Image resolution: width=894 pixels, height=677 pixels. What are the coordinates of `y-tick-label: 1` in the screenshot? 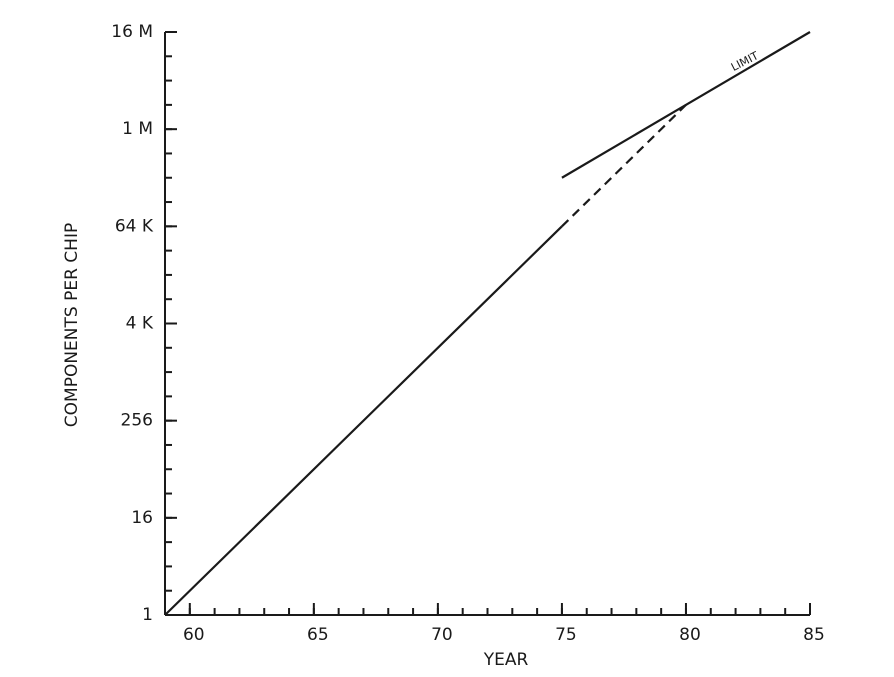 It's located at (147, 615).